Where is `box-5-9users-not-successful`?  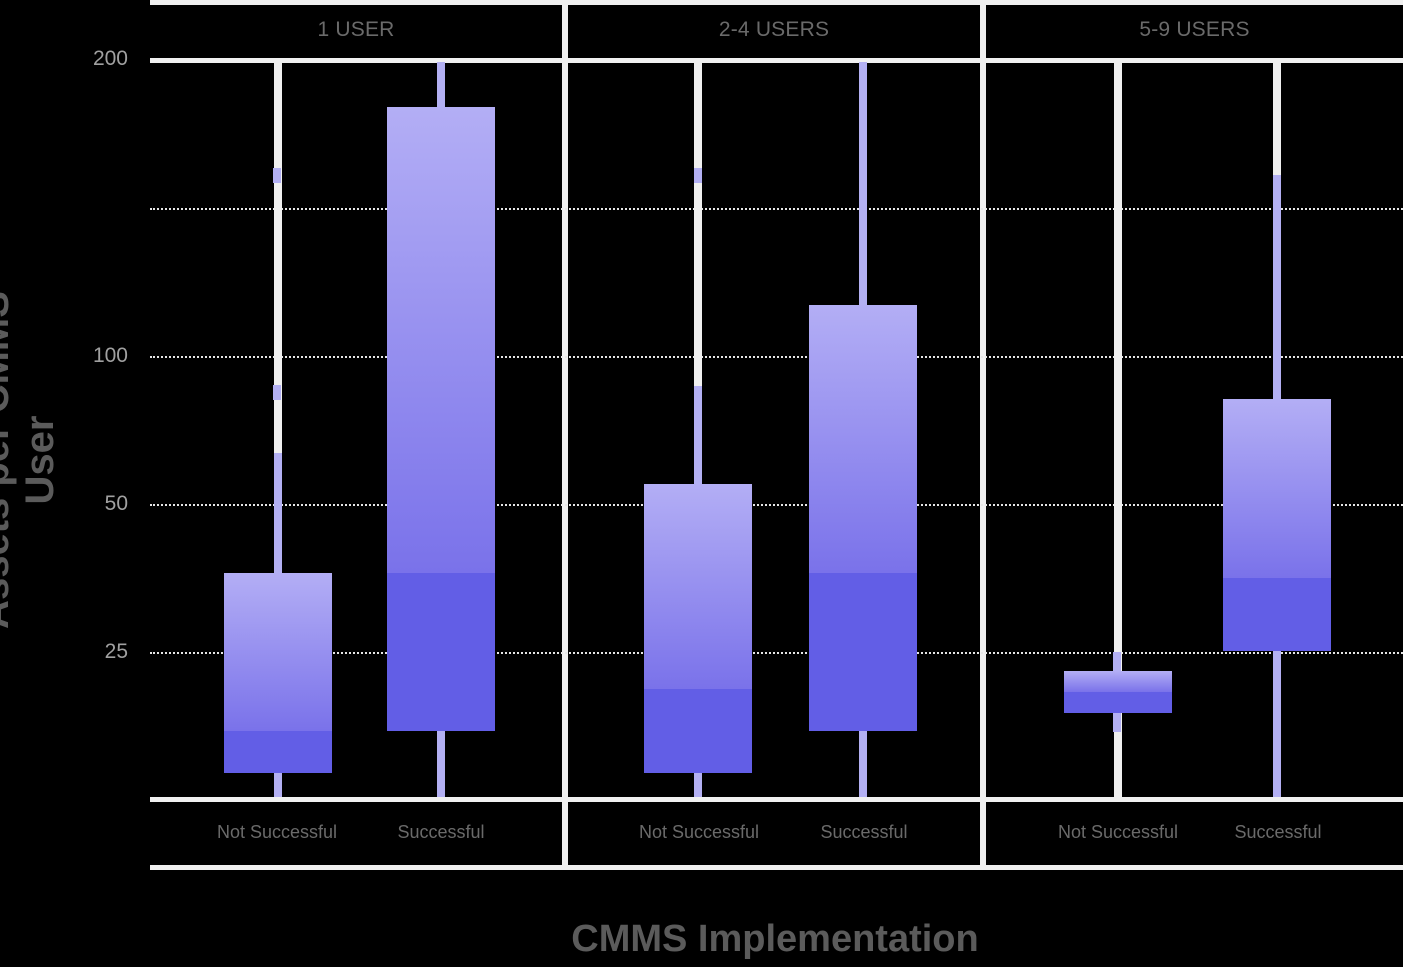
box-5-9users-not-successful is located at coordinates (1118, 692).